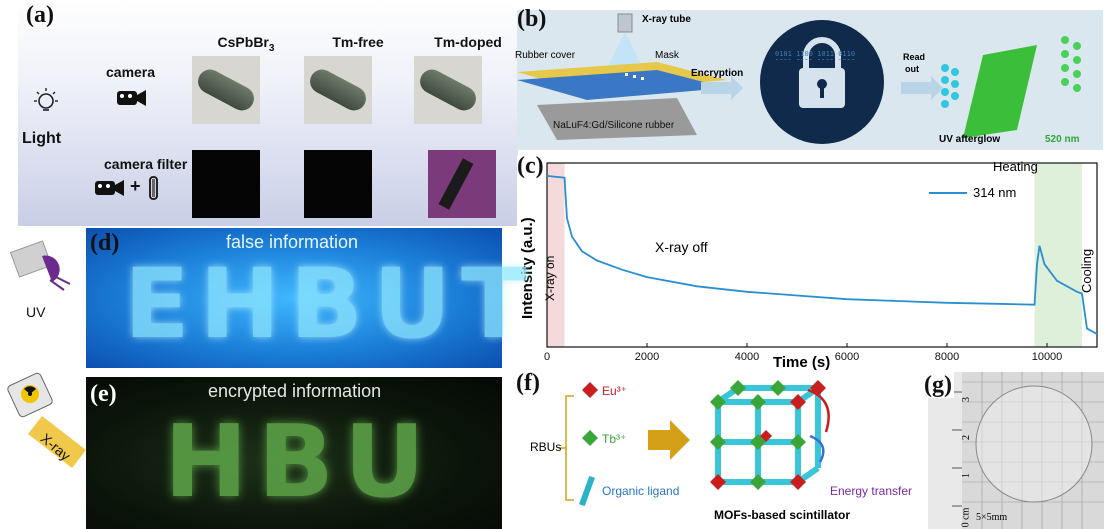 The width and height of the screenshot is (1104, 529). Describe the element at coordinates (914, 57) in the screenshot. I see `read-out-label-1: Read` at that location.